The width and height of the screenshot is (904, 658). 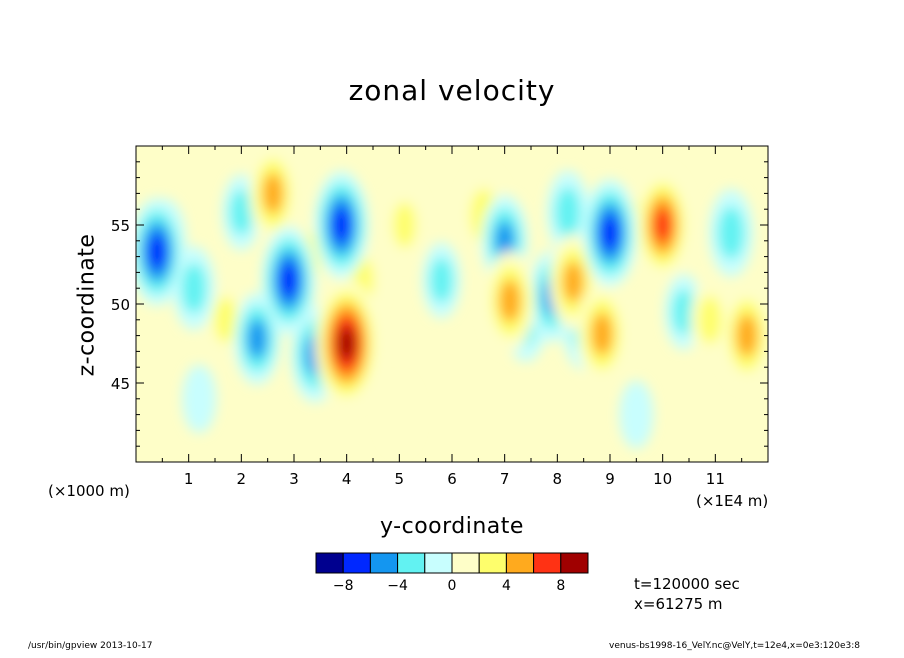 I want to click on x-tick-label: 11, so click(x=715, y=479).